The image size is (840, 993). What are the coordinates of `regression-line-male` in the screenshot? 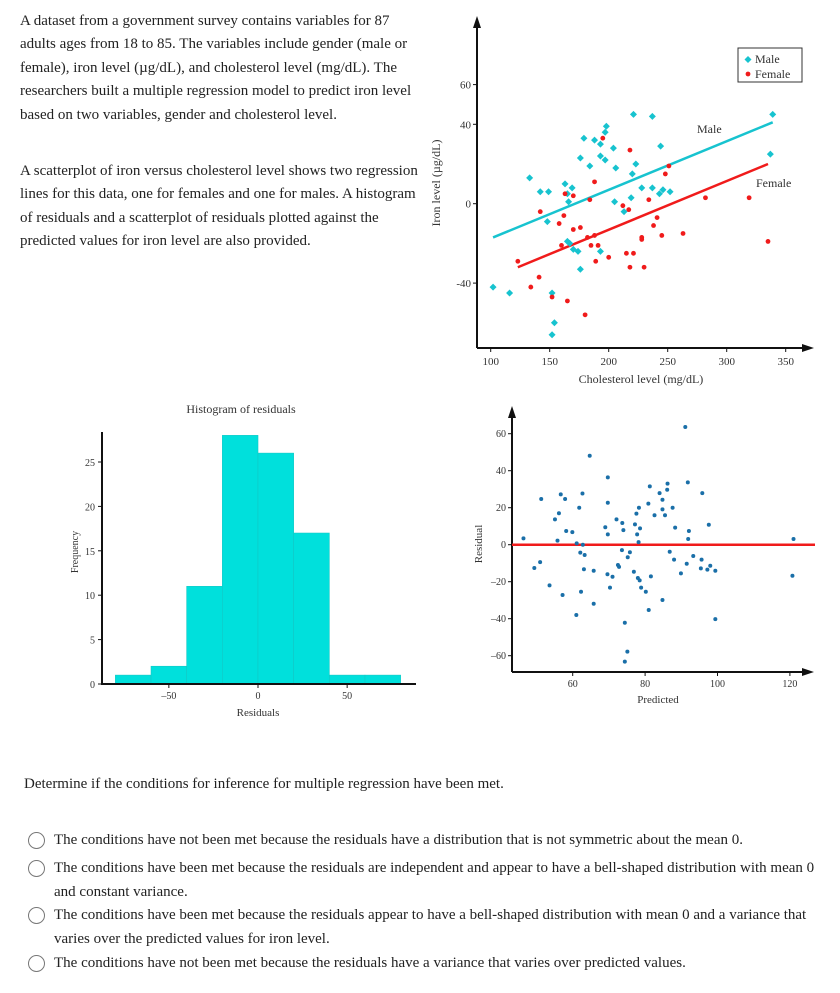 It's located at (633, 180).